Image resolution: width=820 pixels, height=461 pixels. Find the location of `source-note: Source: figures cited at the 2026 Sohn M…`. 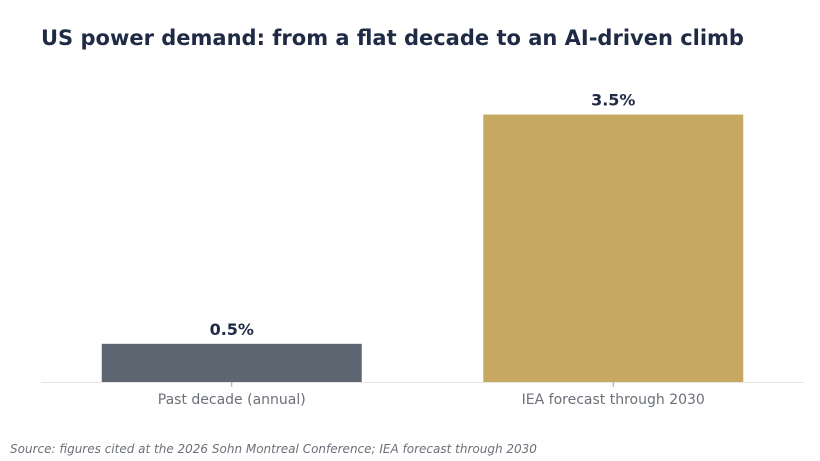

source-note: Source: figures cited at the 2026 Sohn M… is located at coordinates (273, 449).